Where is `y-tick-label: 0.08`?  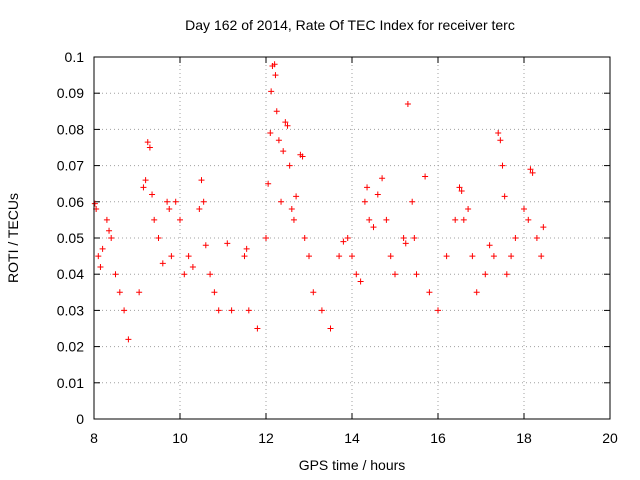 y-tick-label: 0.08 is located at coordinates (70, 129).